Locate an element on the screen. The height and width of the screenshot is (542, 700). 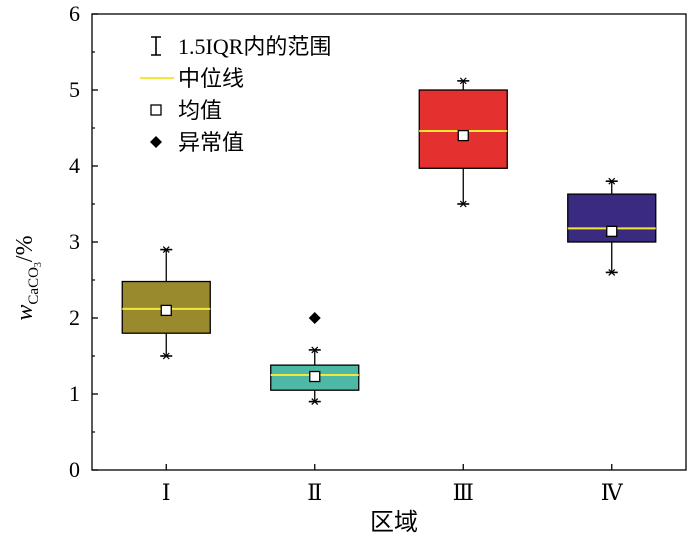
y-tick-label: 5 is located at coordinates (74, 89).